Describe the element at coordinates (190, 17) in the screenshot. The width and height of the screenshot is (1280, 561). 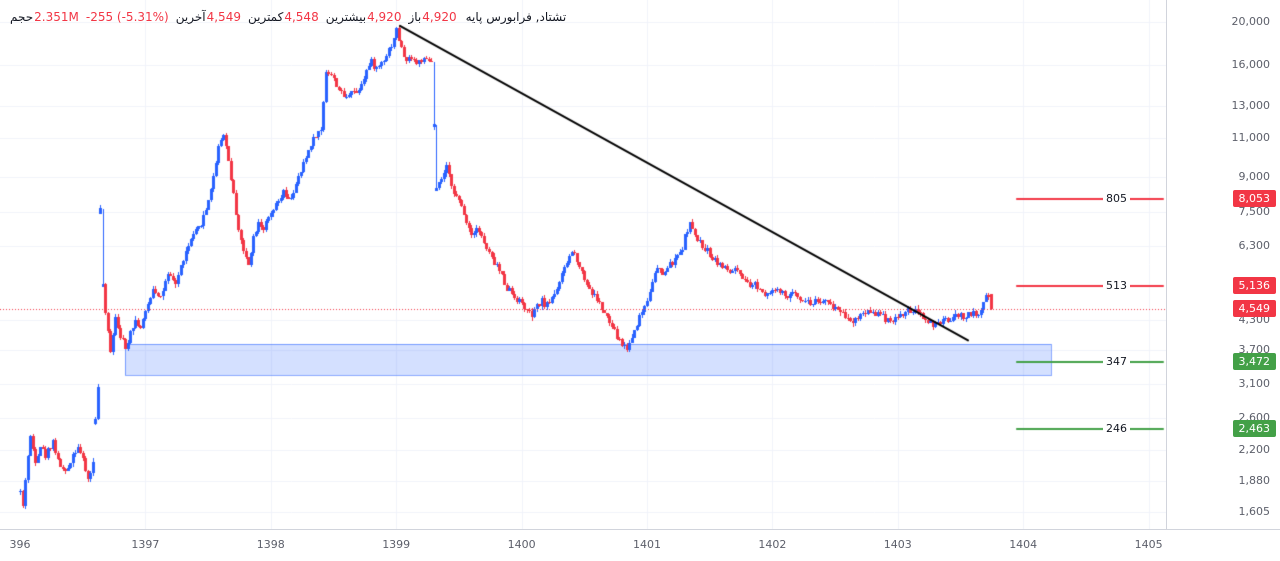
I see `legend-item-label: آخرین` at that location.